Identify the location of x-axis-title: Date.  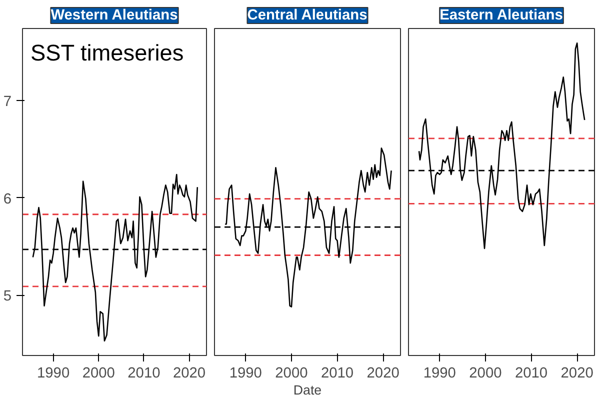
(307, 390).